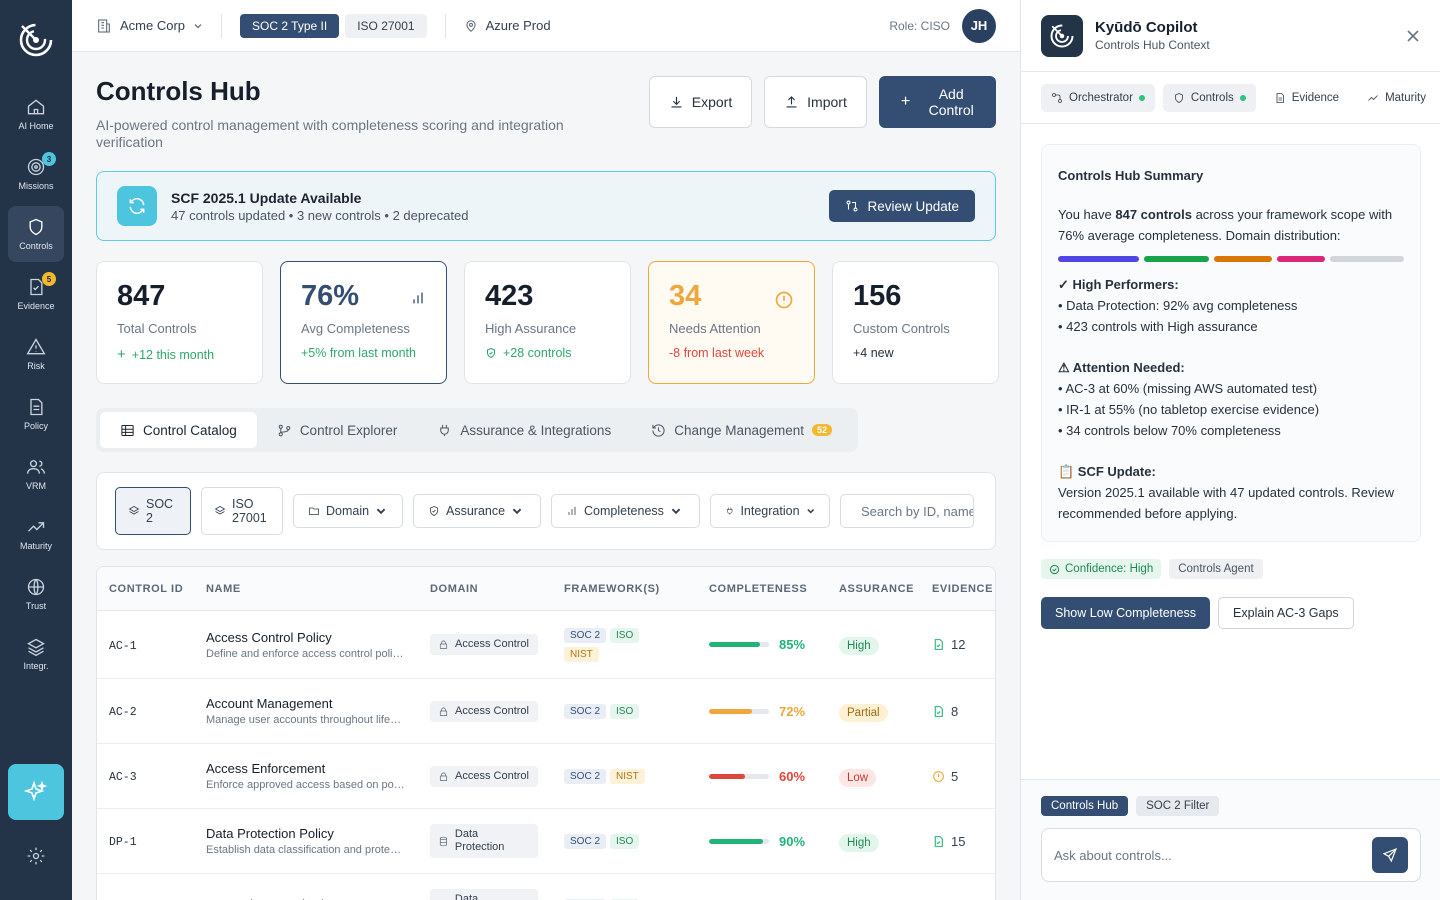  Describe the element at coordinates (123, 712) in the screenshot. I see `control-id: AC-2` at that location.